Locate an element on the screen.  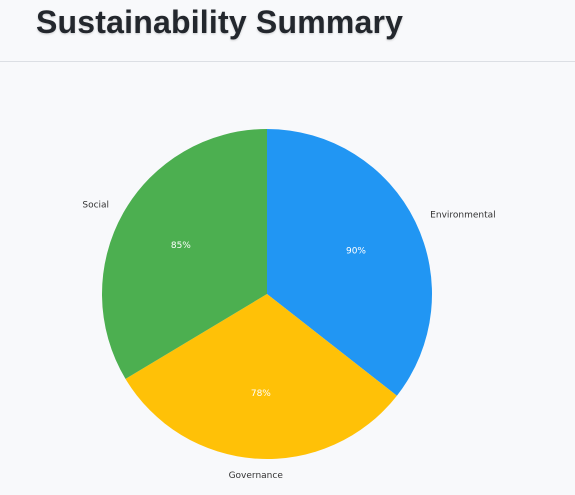
slice-category-label-governance: Governance is located at coordinates (256, 476).